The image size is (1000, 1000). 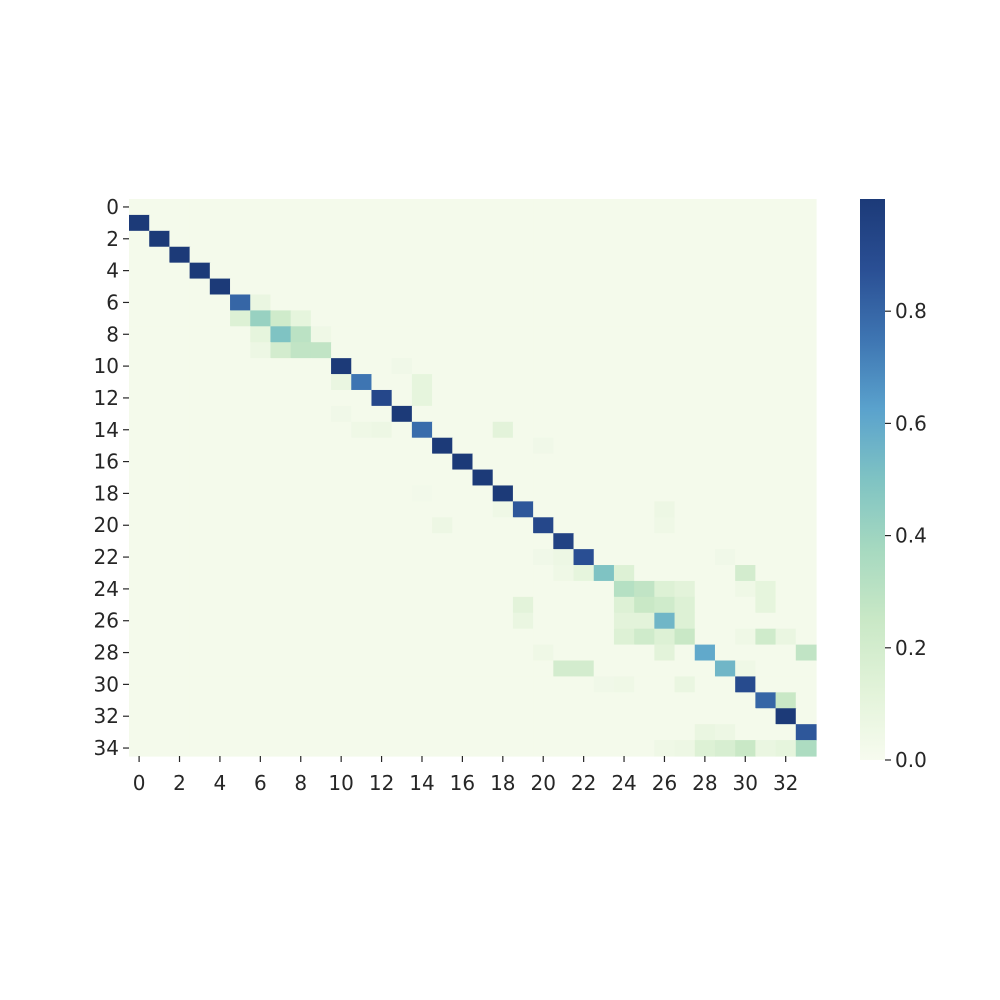 I want to click on colorbar-tick-label: 0.8, so click(x=911, y=311).